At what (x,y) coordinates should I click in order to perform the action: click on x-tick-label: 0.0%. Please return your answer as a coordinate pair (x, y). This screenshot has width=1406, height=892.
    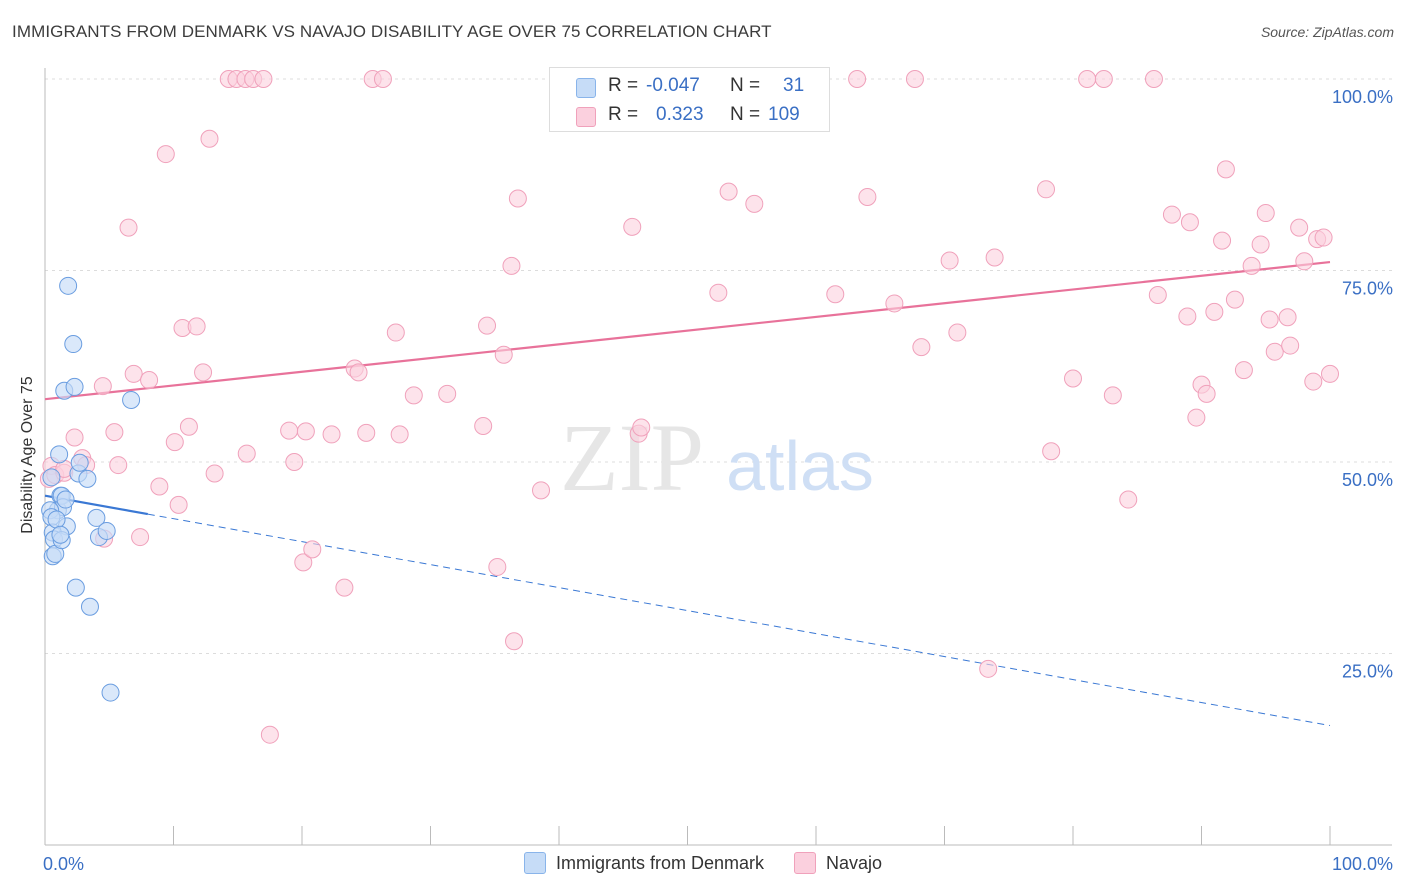
    Looking at the image, I should click on (63, 864).